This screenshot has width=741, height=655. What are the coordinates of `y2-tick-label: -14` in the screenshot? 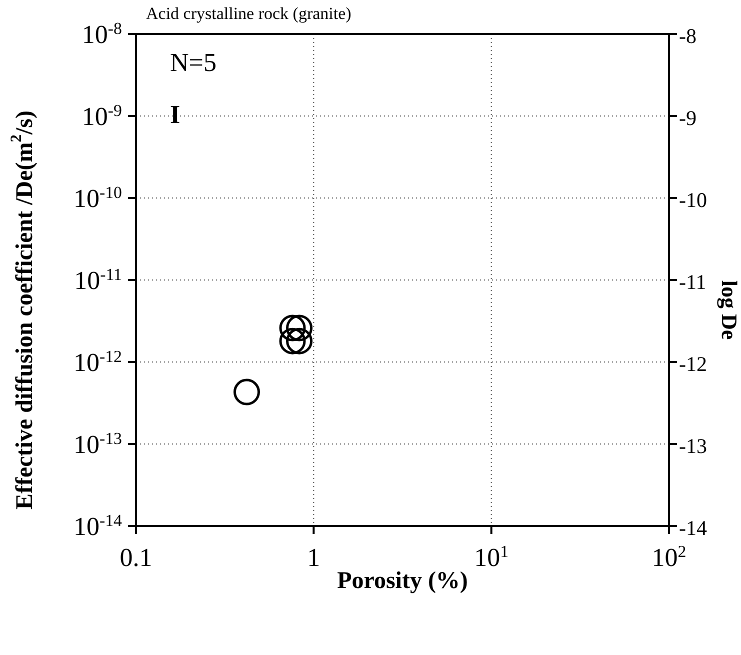 It's located at (693, 528).